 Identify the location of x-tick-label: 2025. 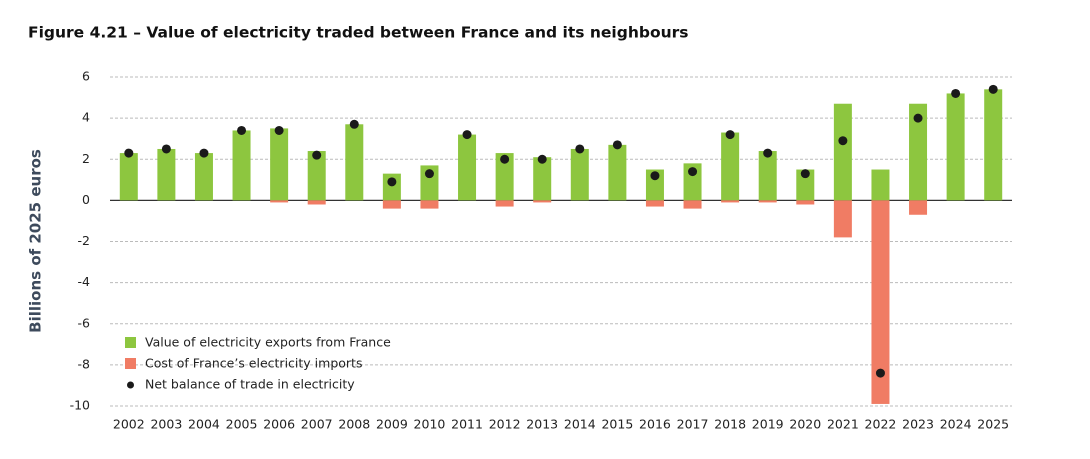
(993, 424).